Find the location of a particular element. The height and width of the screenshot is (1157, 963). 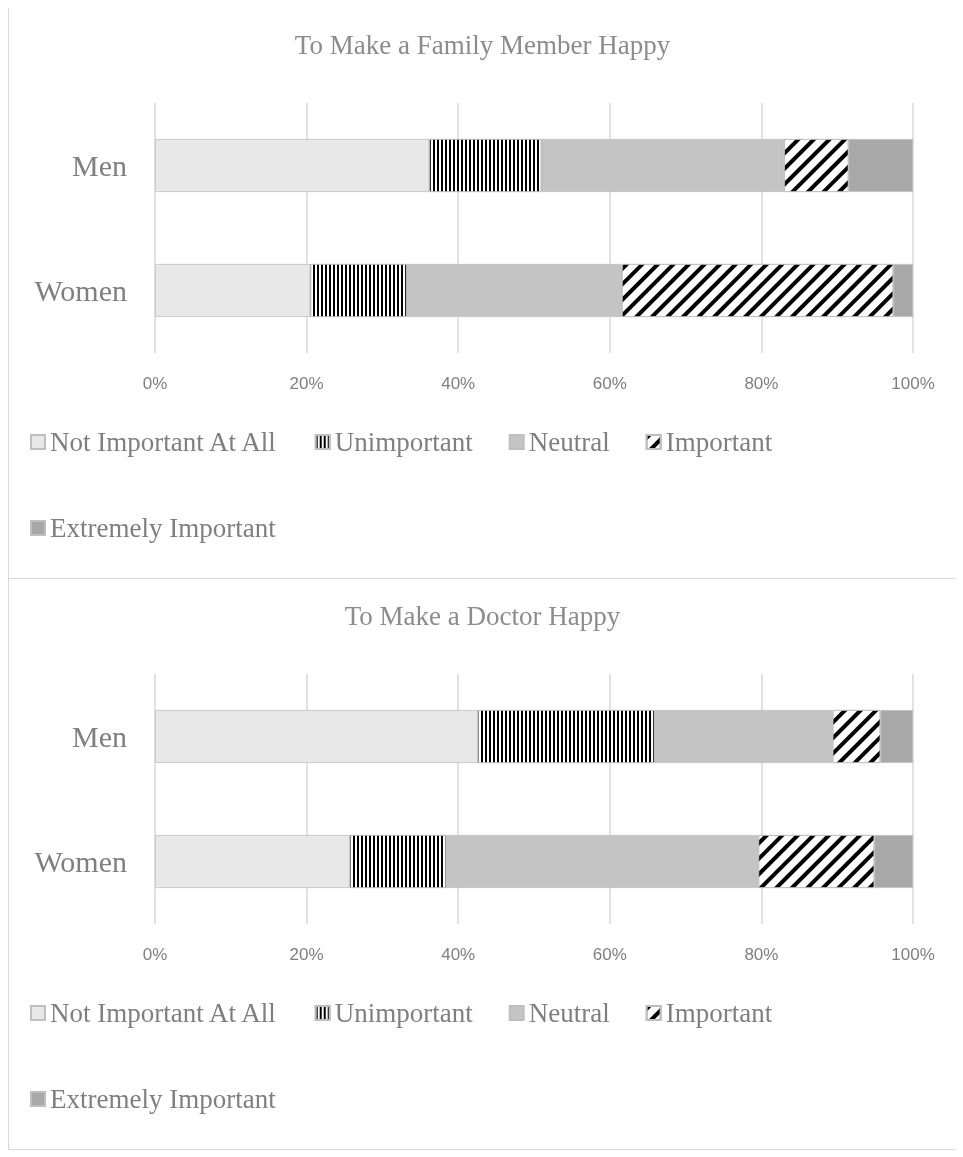

chart-title: To Make a Doctor Happy is located at coordinates (482, 615).